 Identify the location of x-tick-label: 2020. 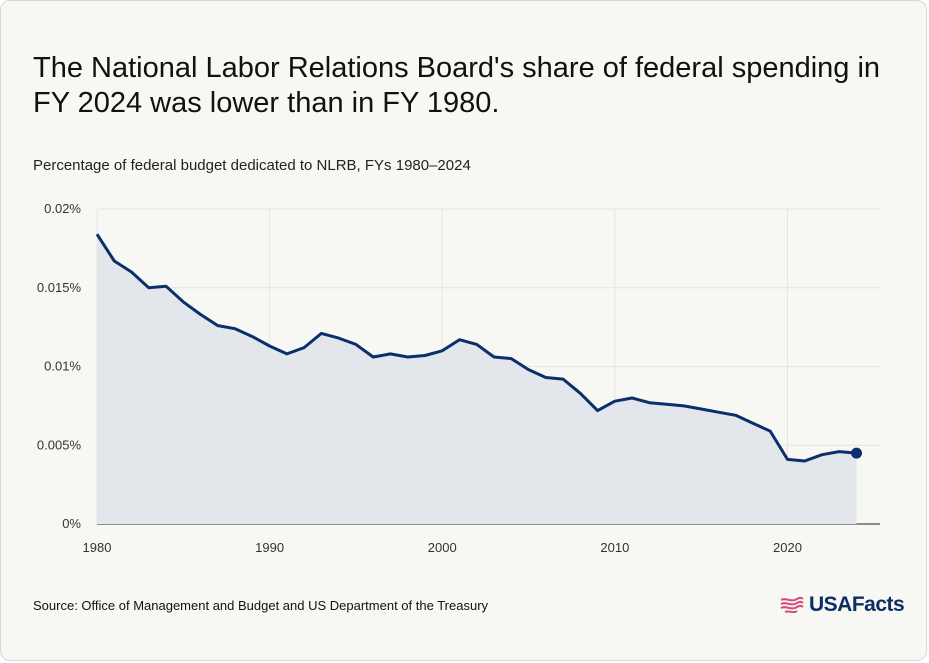
(787, 547).